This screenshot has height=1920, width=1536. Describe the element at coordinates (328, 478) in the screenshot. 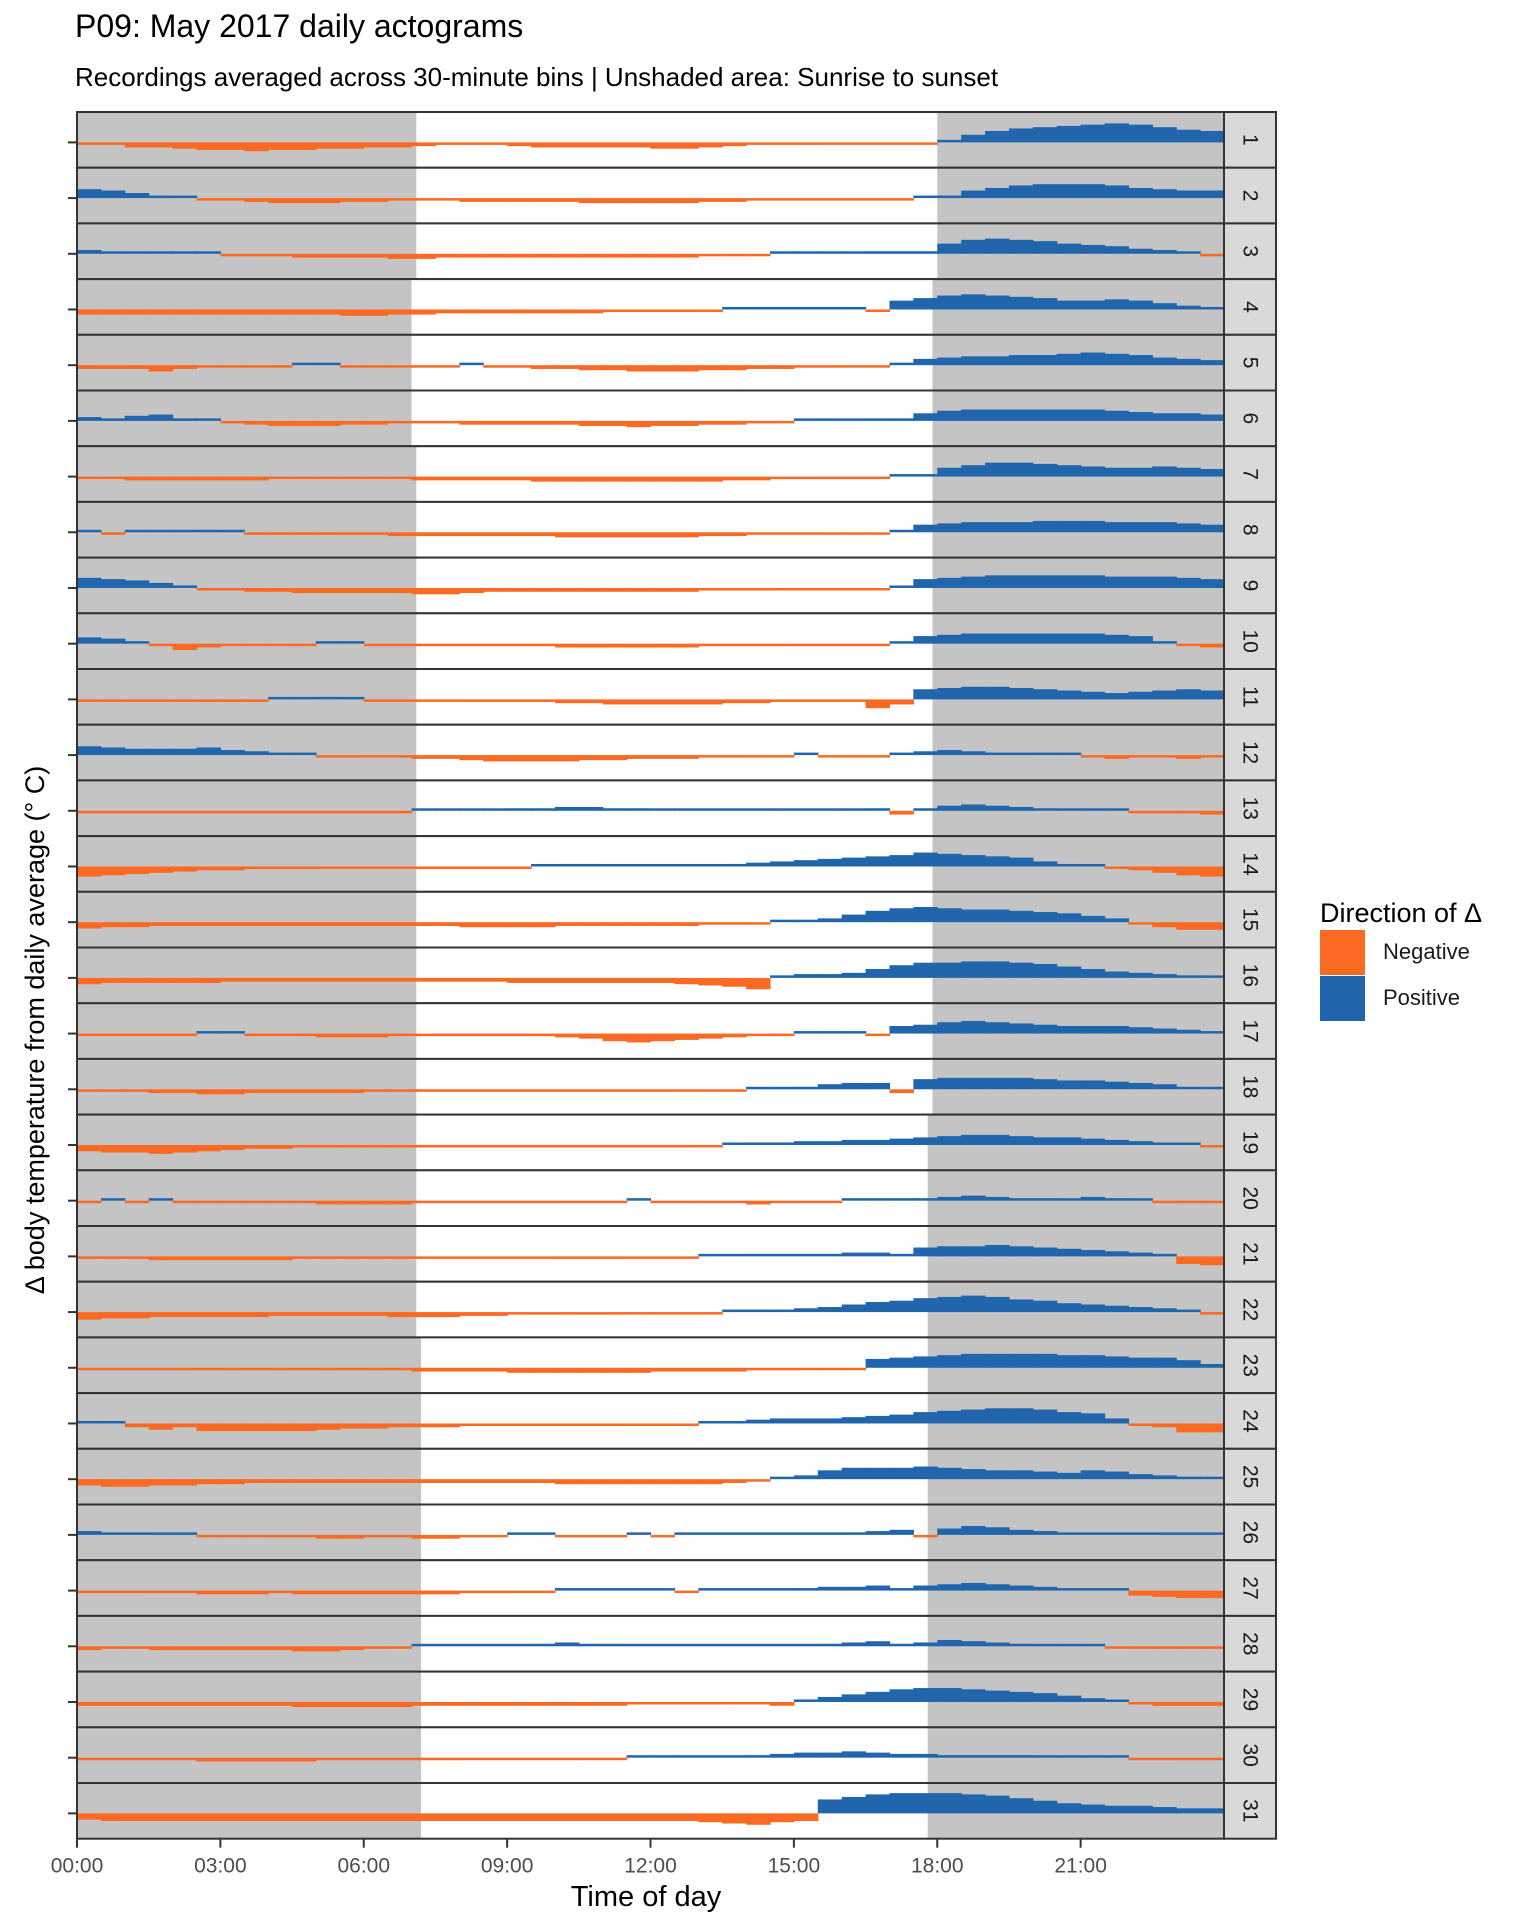

I see `bar-day7-bin10` at that location.